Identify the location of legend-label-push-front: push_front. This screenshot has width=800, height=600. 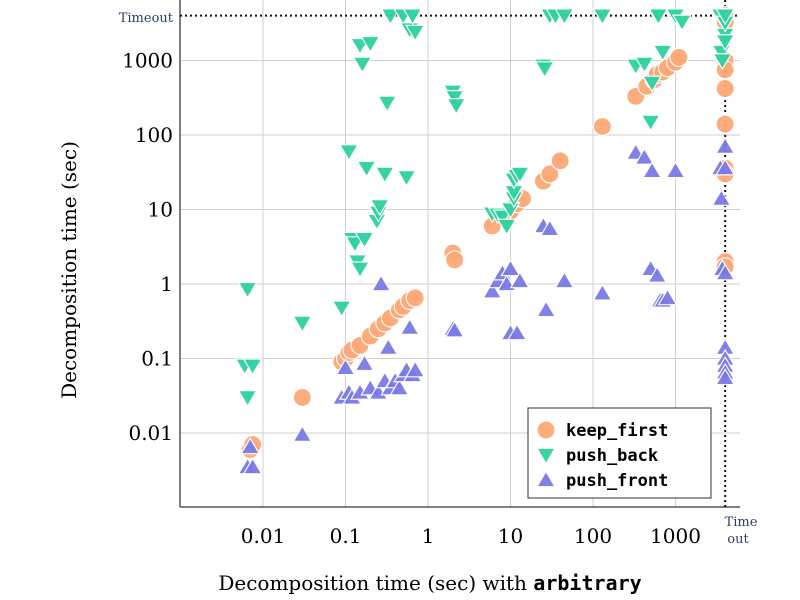
(617, 481).